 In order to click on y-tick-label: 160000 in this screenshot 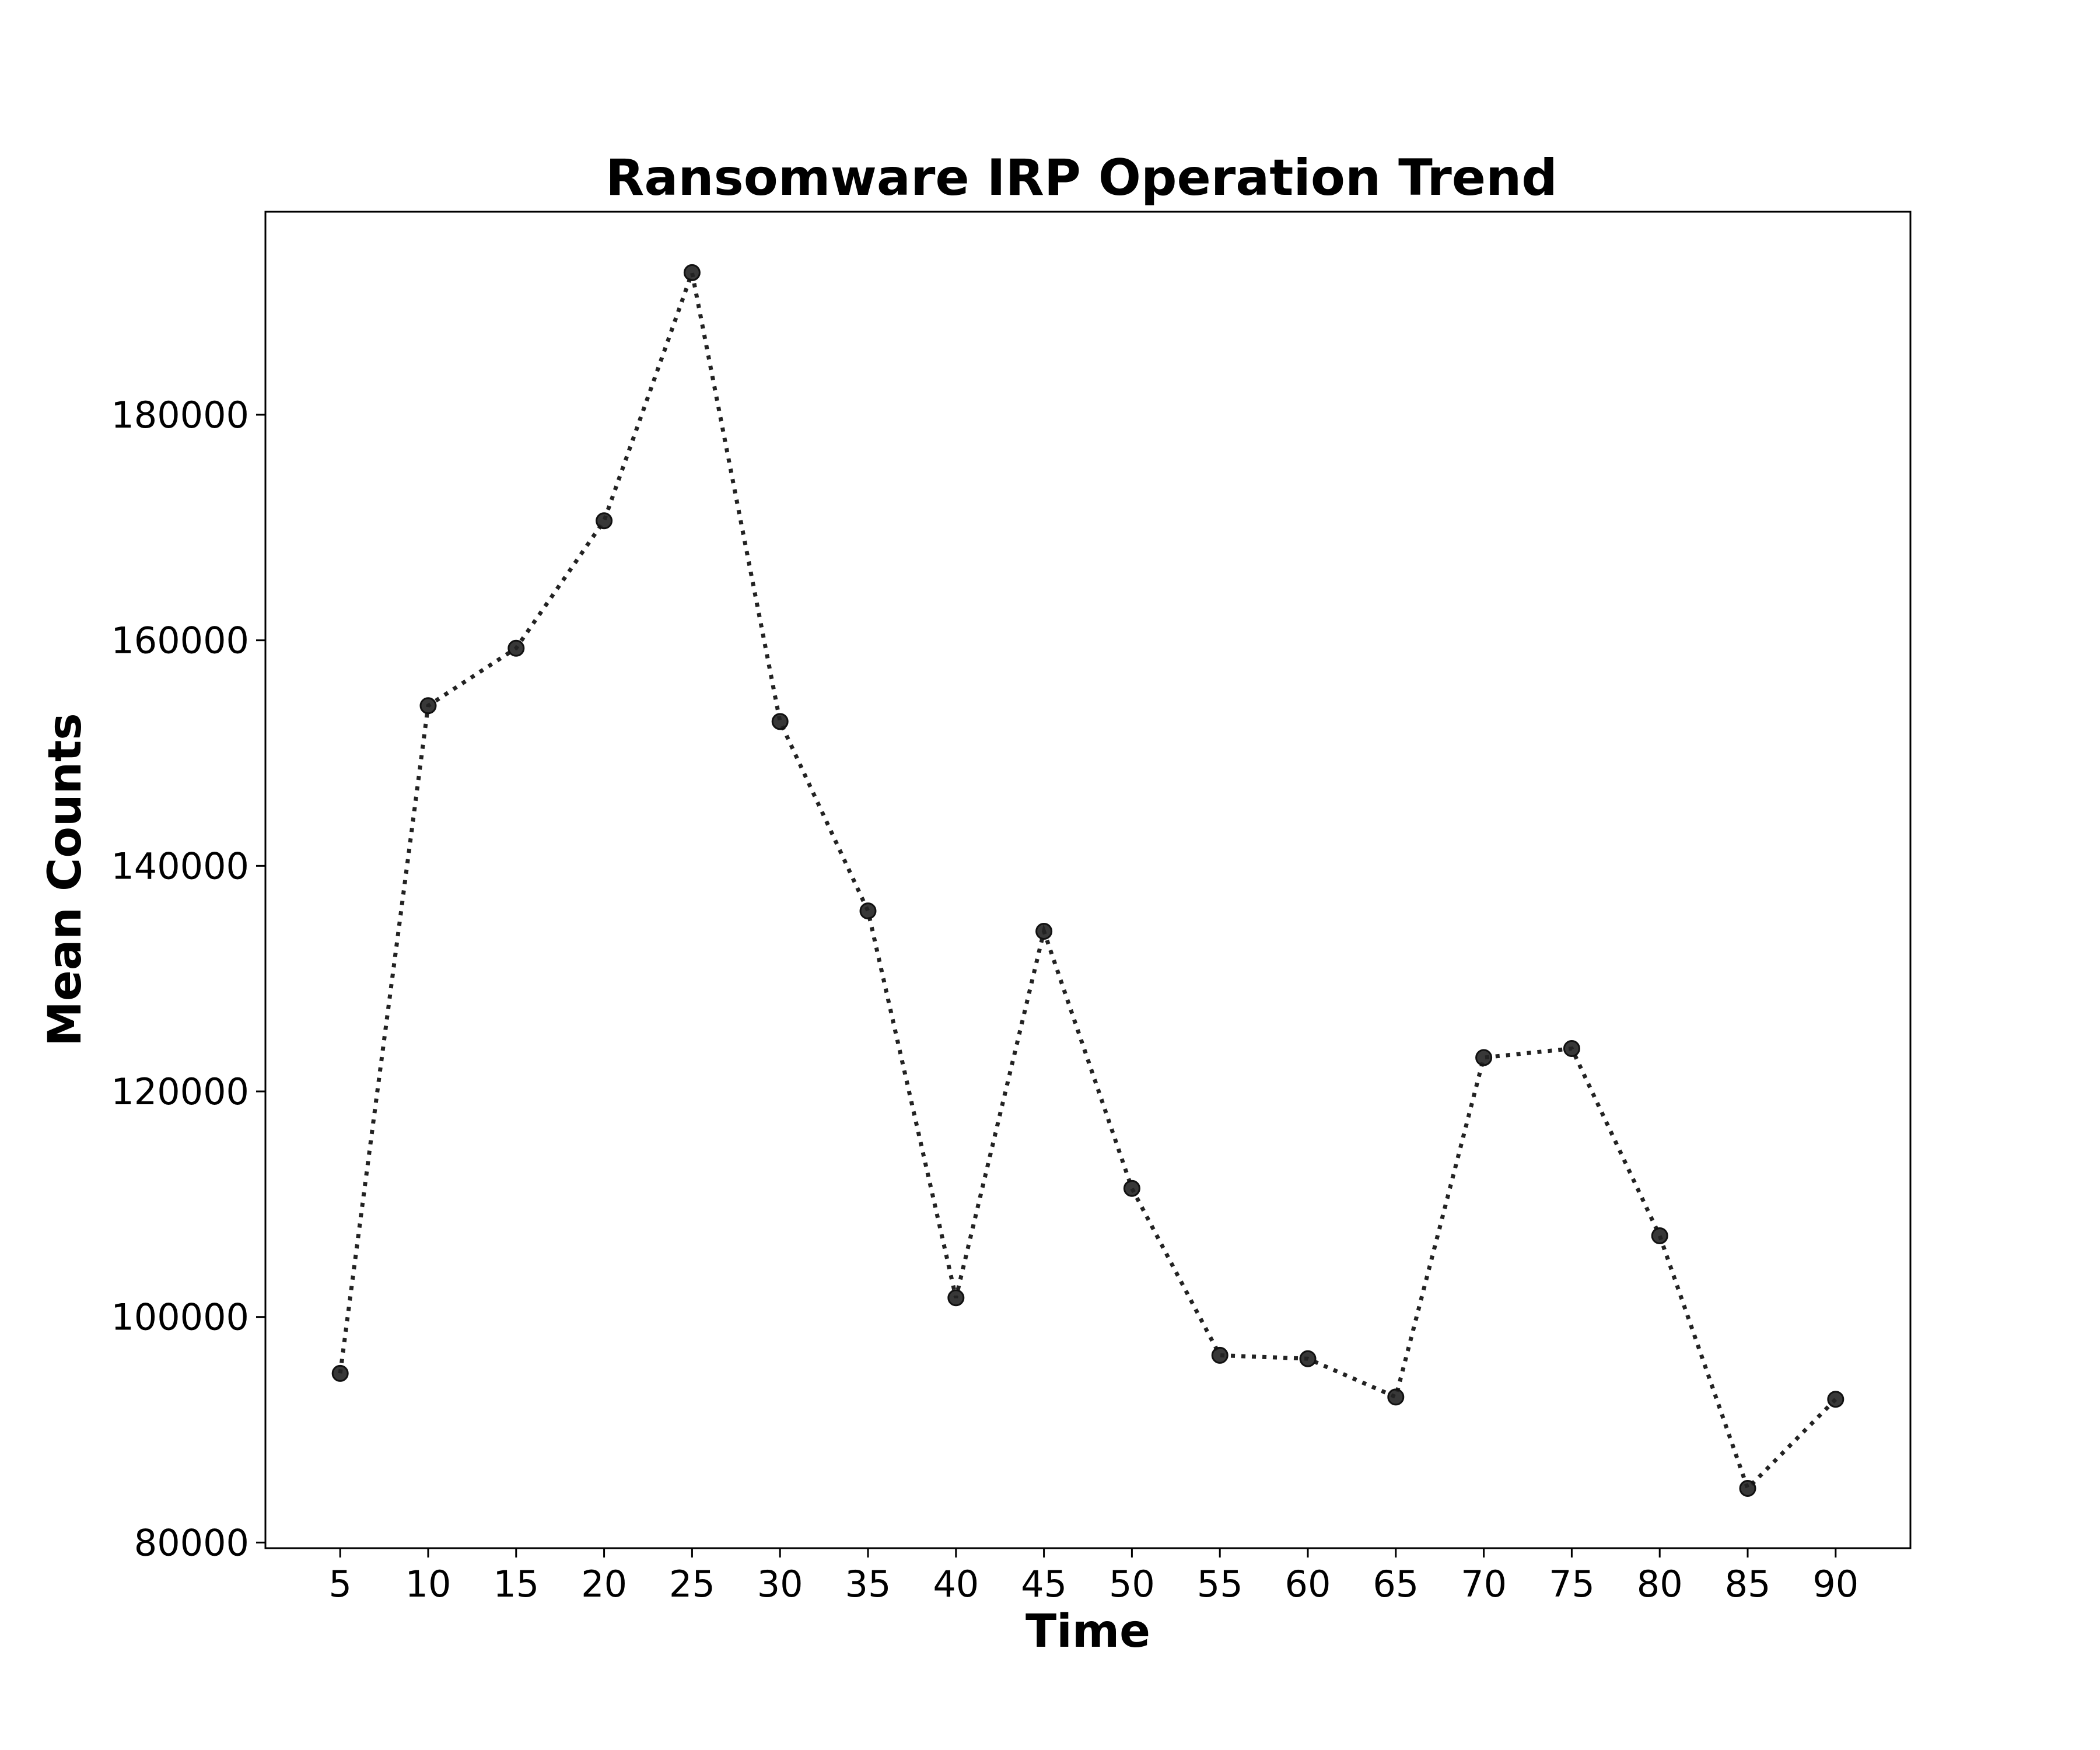, I will do `click(180, 641)`.